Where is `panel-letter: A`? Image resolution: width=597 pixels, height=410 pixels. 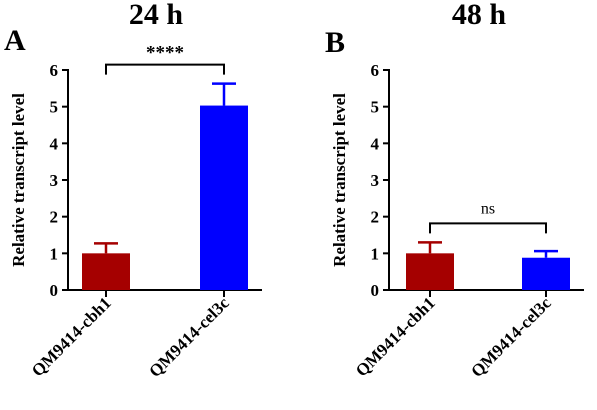
panel-letter: A is located at coordinates (15, 40).